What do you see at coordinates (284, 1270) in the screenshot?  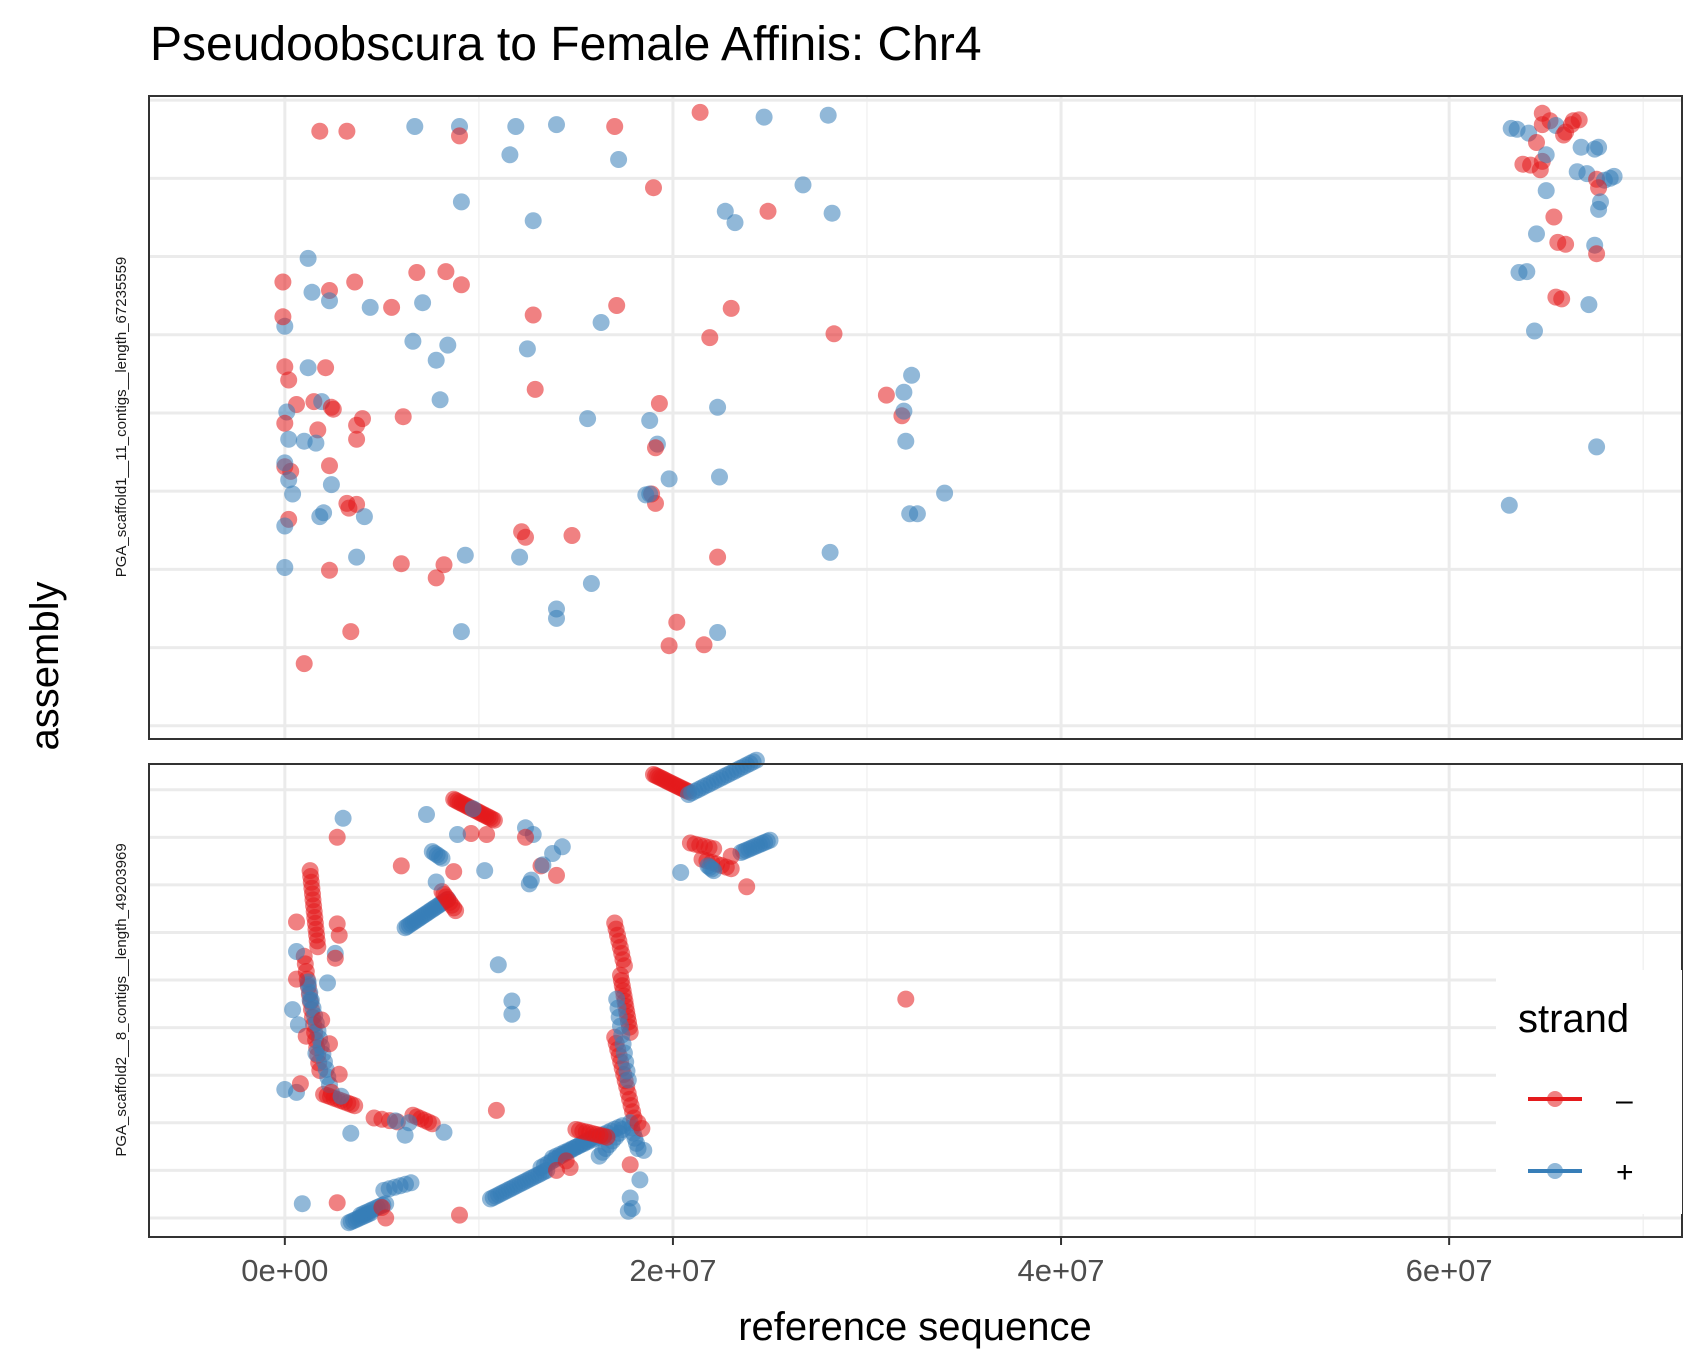 I see `x-tick-label-0: 0e+00` at bounding box center [284, 1270].